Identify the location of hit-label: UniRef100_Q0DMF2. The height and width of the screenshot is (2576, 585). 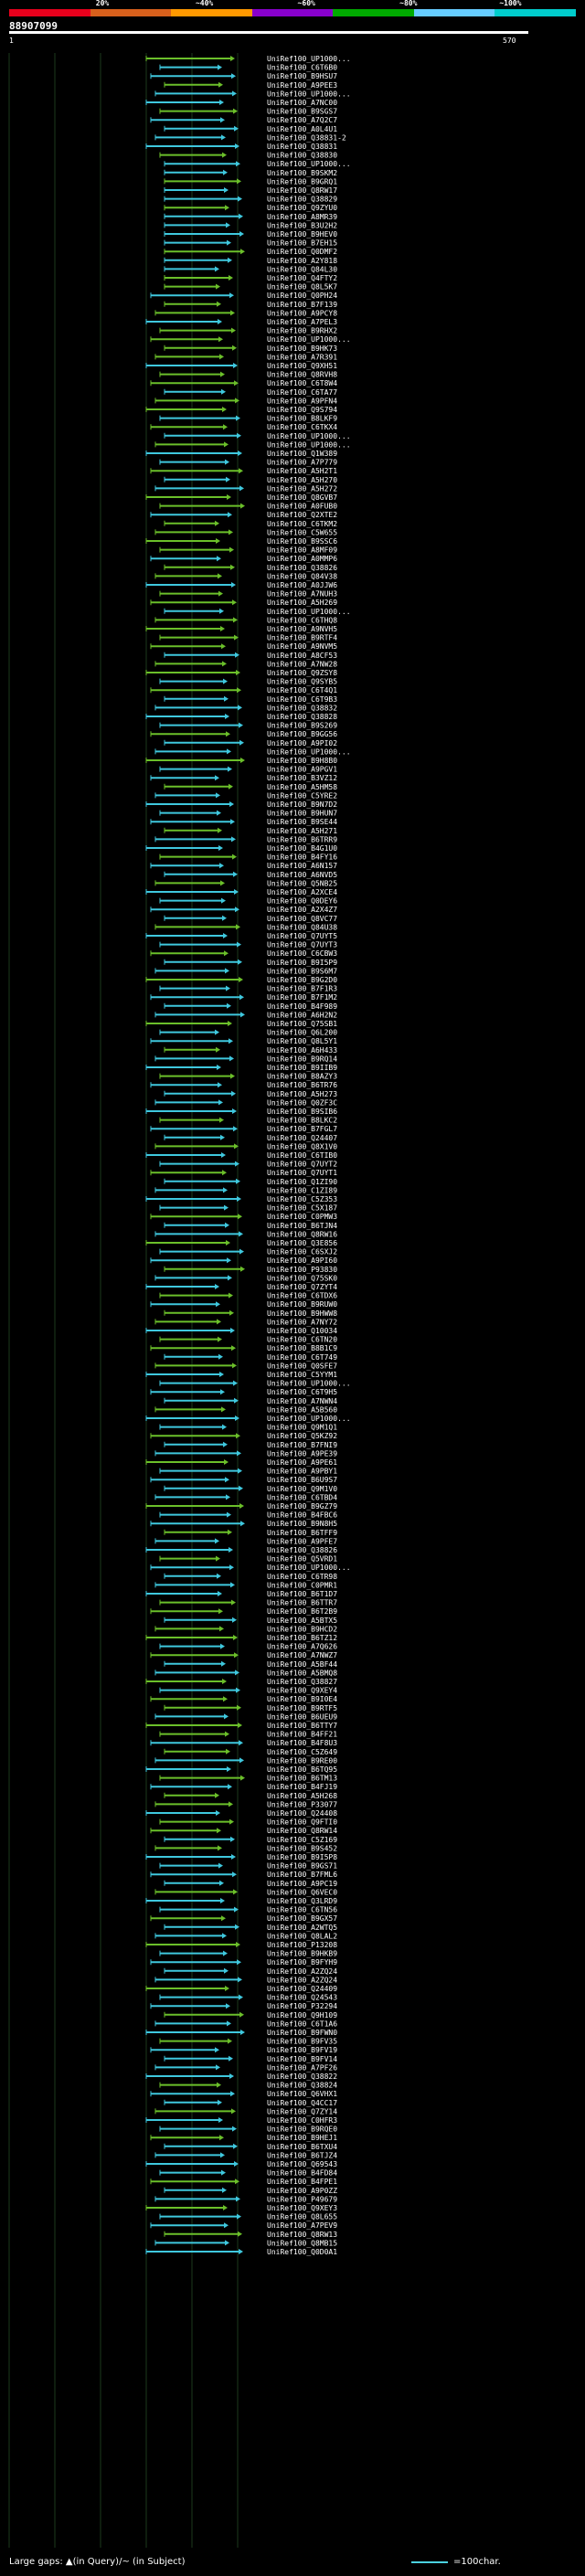
(302, 252).